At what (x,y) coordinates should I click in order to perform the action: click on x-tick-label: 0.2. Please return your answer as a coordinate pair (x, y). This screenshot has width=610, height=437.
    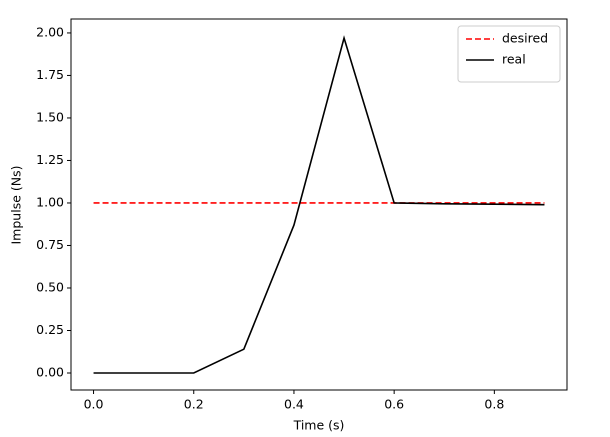
    Looking at the image, I should click on (194, 404).